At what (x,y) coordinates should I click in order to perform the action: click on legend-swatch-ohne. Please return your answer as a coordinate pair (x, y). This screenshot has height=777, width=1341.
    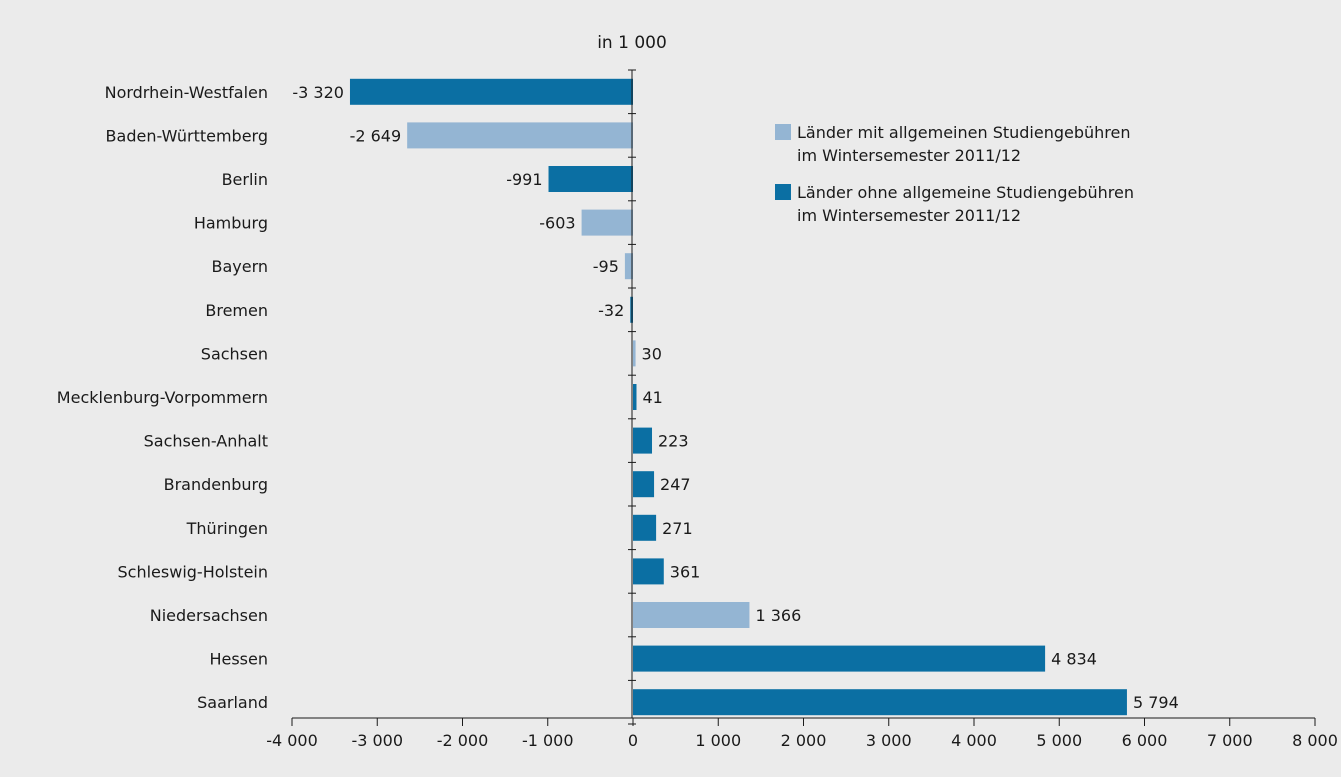
    Looking at the image, I should click on (783, 192).